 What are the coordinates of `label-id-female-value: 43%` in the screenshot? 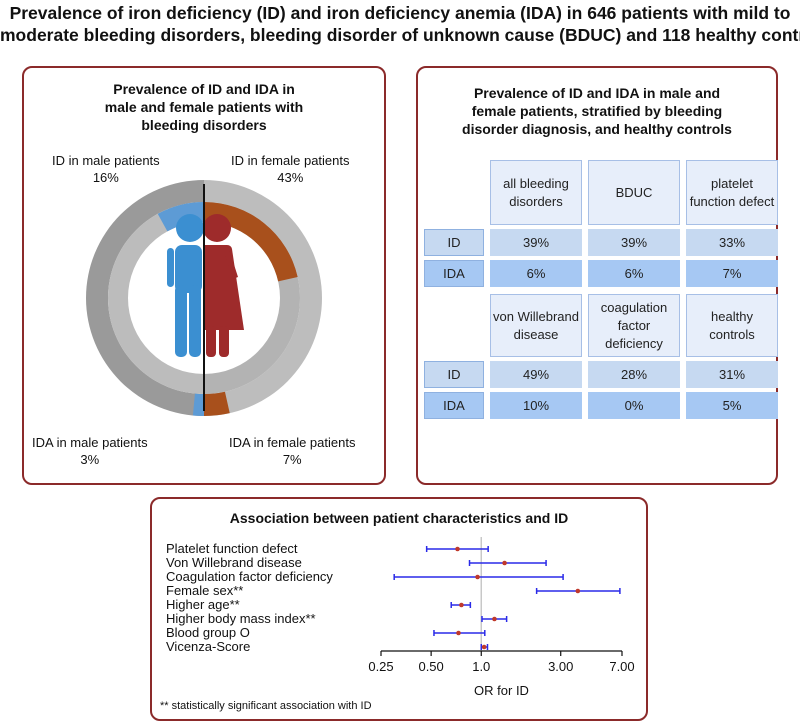 It's located at (290, 177).